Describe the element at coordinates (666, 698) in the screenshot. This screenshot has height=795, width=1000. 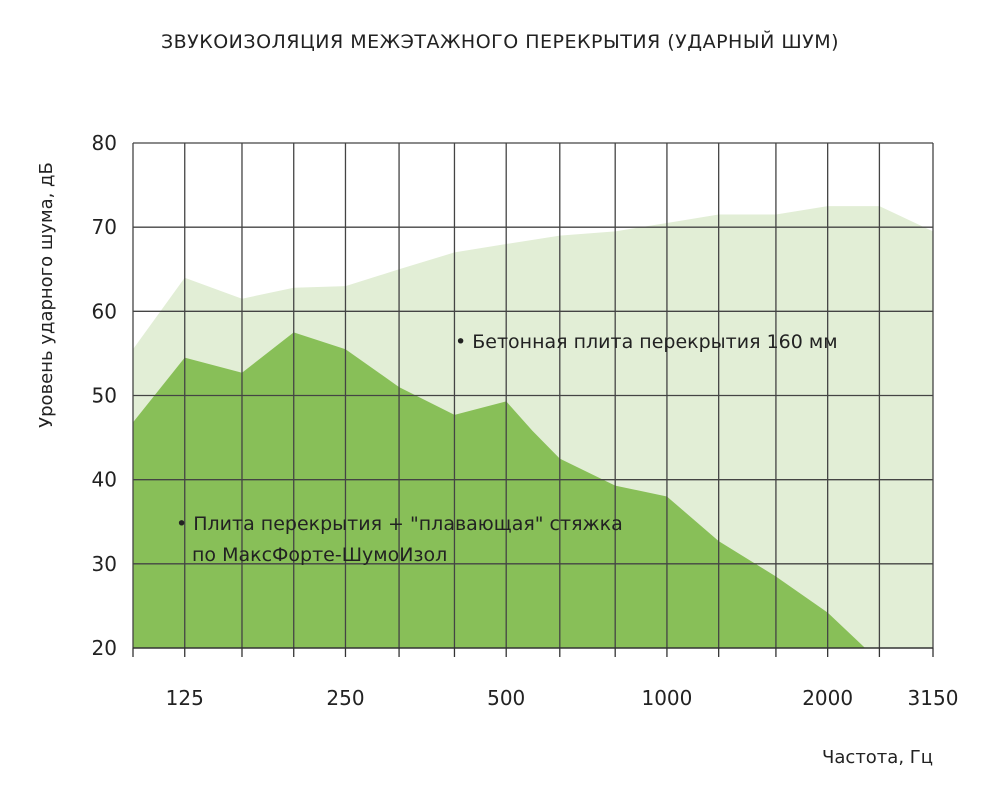
I see `x-tick-label: 1000` at that location.